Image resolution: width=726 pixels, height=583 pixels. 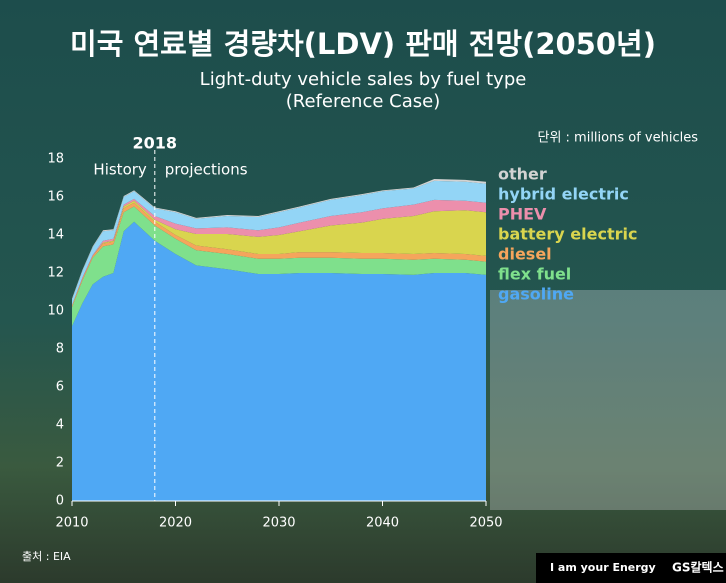 What do you see at coordinates (534, 274) in the screenshot?
I see `legend-label: flex fuel` at bounding box center [534, 274].